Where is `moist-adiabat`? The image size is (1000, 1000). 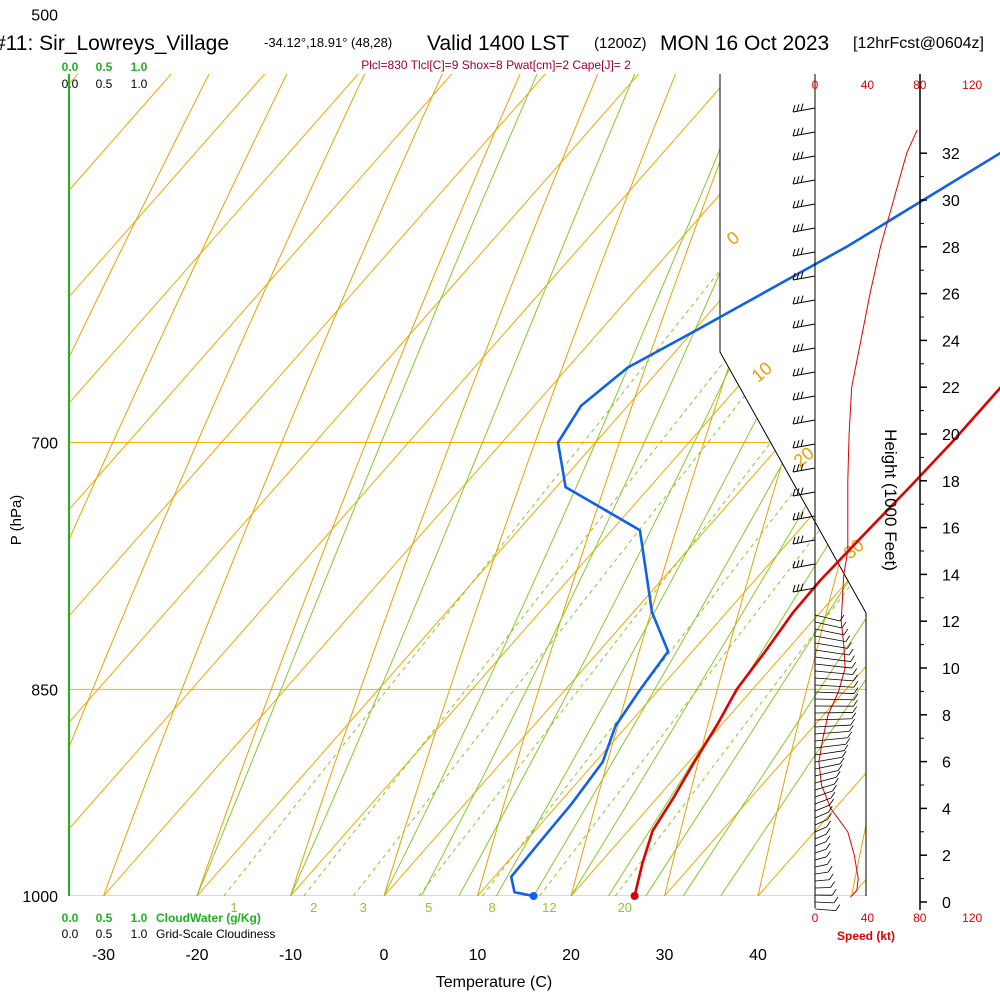 moist-adiabat is located at coordinates (793, 485).